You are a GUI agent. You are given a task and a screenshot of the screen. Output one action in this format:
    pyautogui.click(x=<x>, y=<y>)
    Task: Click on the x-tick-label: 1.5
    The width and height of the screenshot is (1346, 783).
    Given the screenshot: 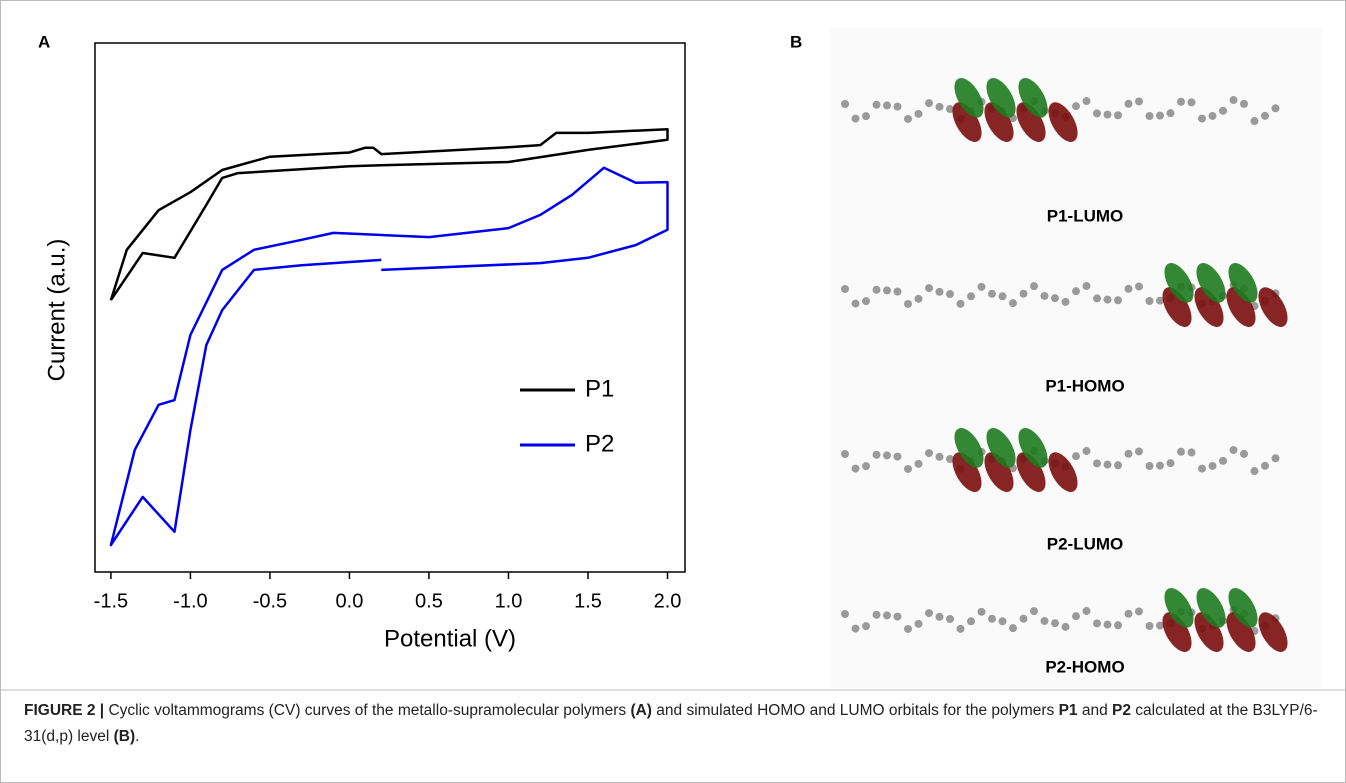 What is the action you would take?
    pyautogui.click(x=588, y=601)
    